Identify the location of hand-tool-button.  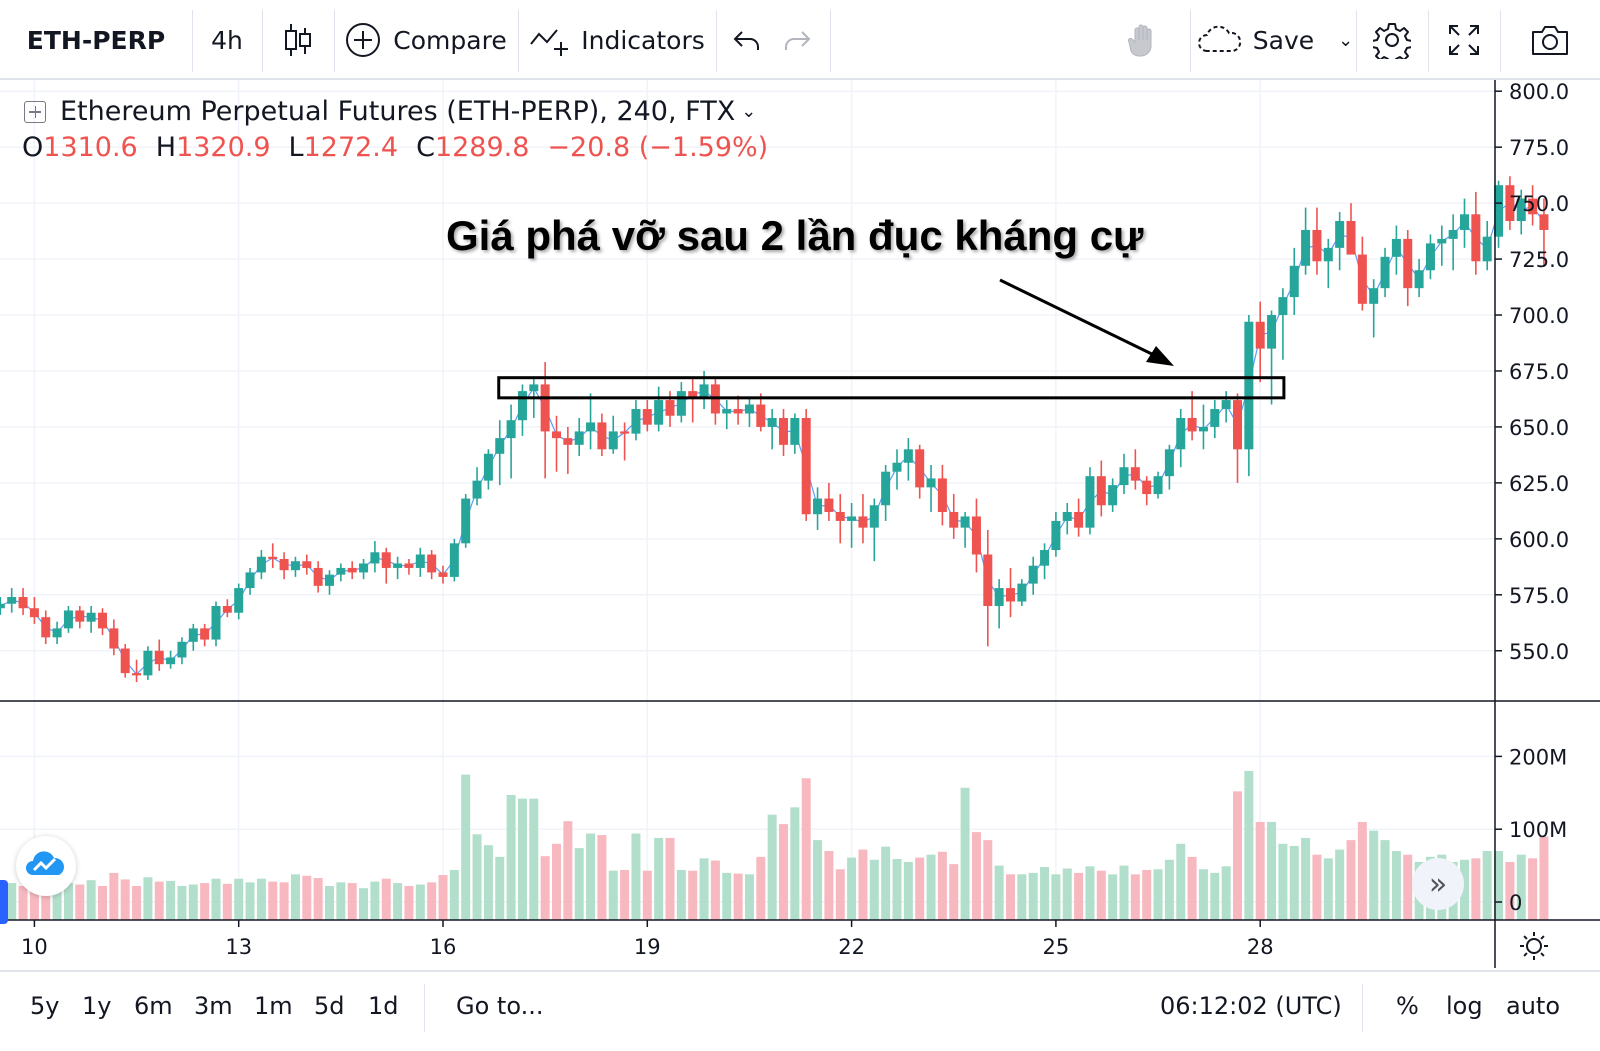
(1144, 40).